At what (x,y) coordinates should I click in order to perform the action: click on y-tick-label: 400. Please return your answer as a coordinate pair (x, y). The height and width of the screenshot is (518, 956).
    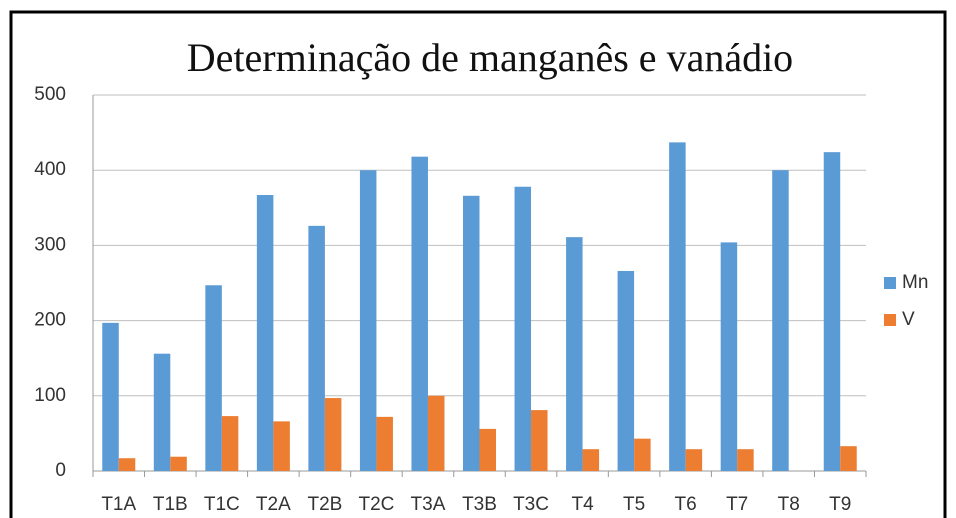
    Looking at the image, I should click on (50, 169).